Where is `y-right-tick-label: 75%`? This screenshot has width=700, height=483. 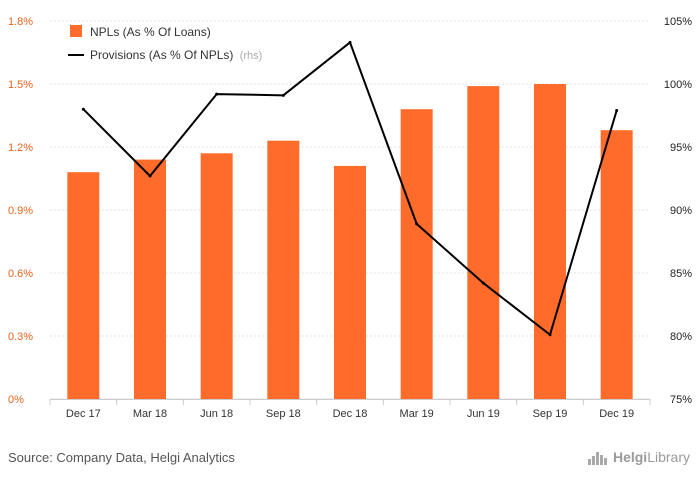 y-right-tick-label: 75% is located at coordinates (681, 400).